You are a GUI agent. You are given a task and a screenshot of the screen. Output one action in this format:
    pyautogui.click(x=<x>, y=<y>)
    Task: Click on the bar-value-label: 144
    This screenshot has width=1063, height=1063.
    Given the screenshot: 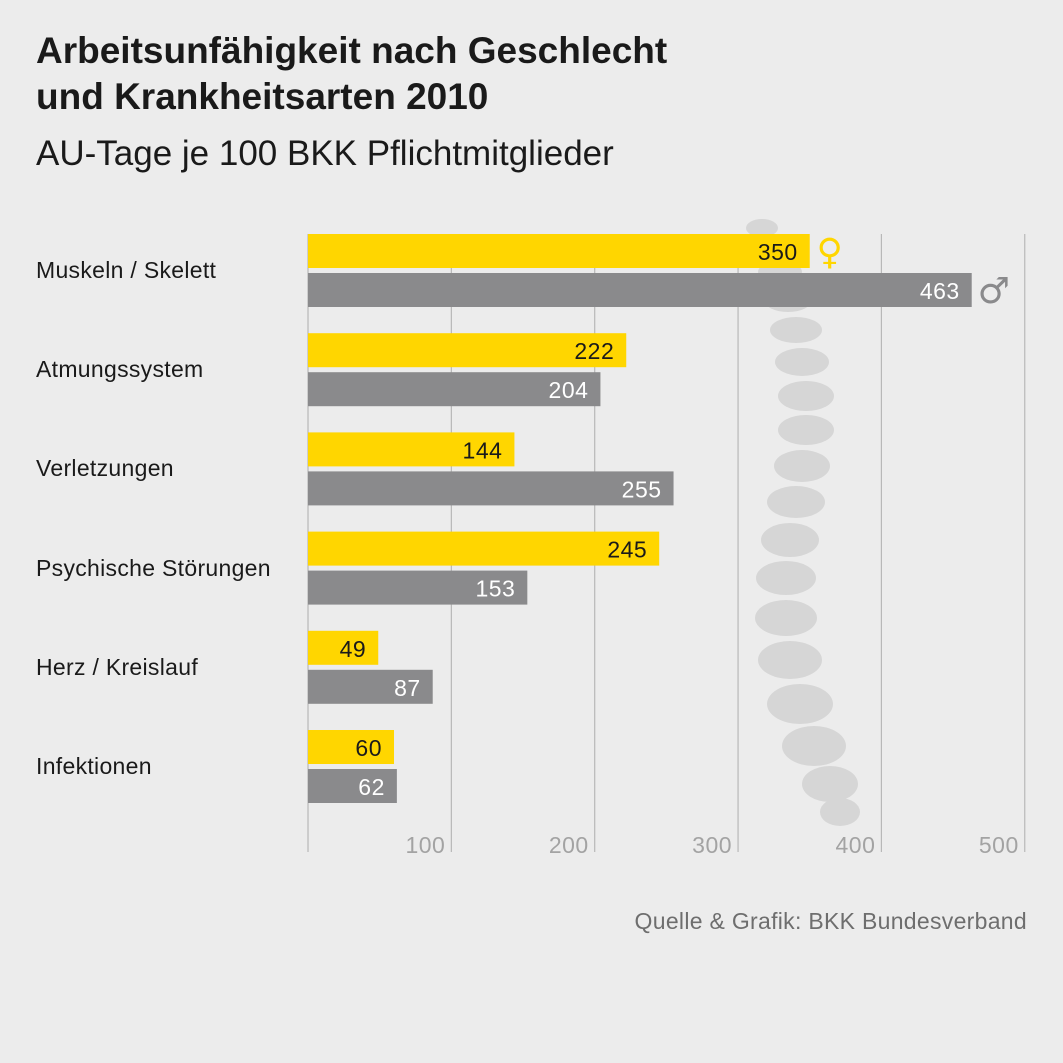 What is the action you would take?
    pyautogui.click(x=483, y=450)
    